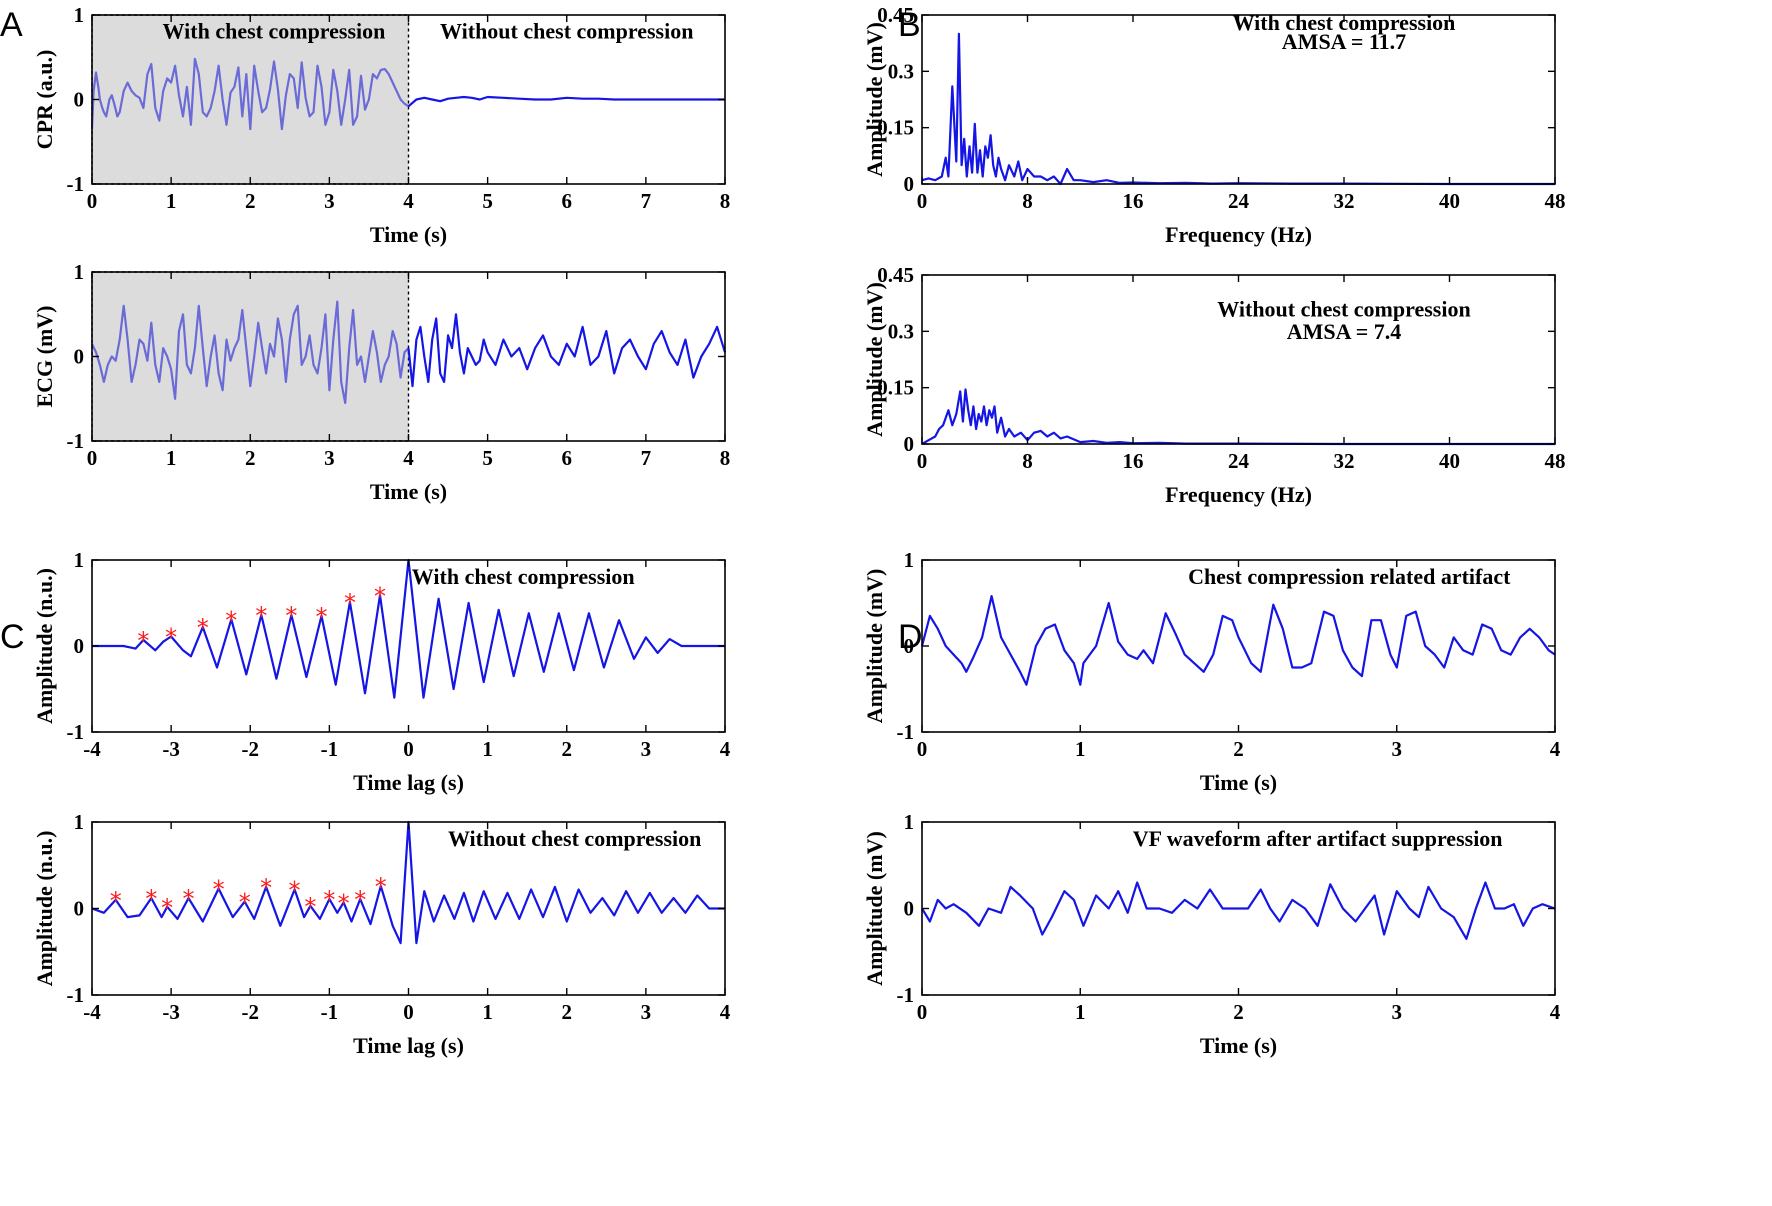 The width and height of the screenshot is (1772, 1206). I want to click on x-axis-label: Frequency (Hz), so click(1238, 234).